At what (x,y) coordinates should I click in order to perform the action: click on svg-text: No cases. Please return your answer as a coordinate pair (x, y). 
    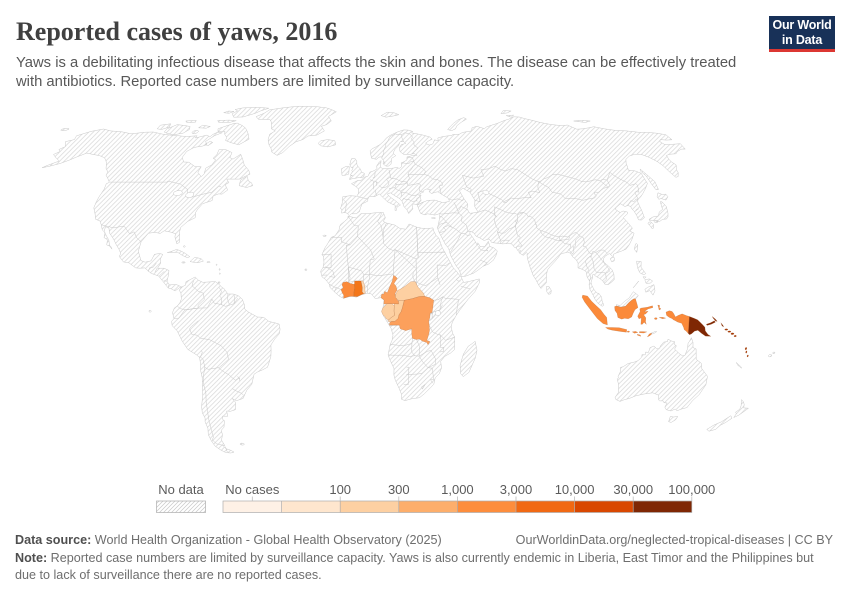
    Looking at the image, I should click on (252, 489).